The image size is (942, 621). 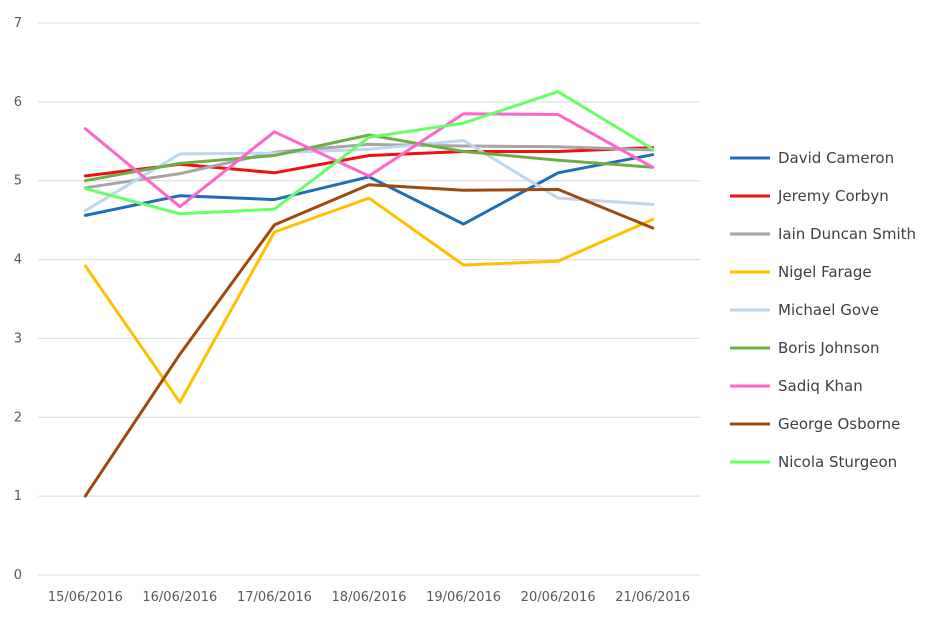 What do you see at coordinates (18, 338) in the screenshot?
I see `y-tick-label: 3` at bounding box center [18, 338].